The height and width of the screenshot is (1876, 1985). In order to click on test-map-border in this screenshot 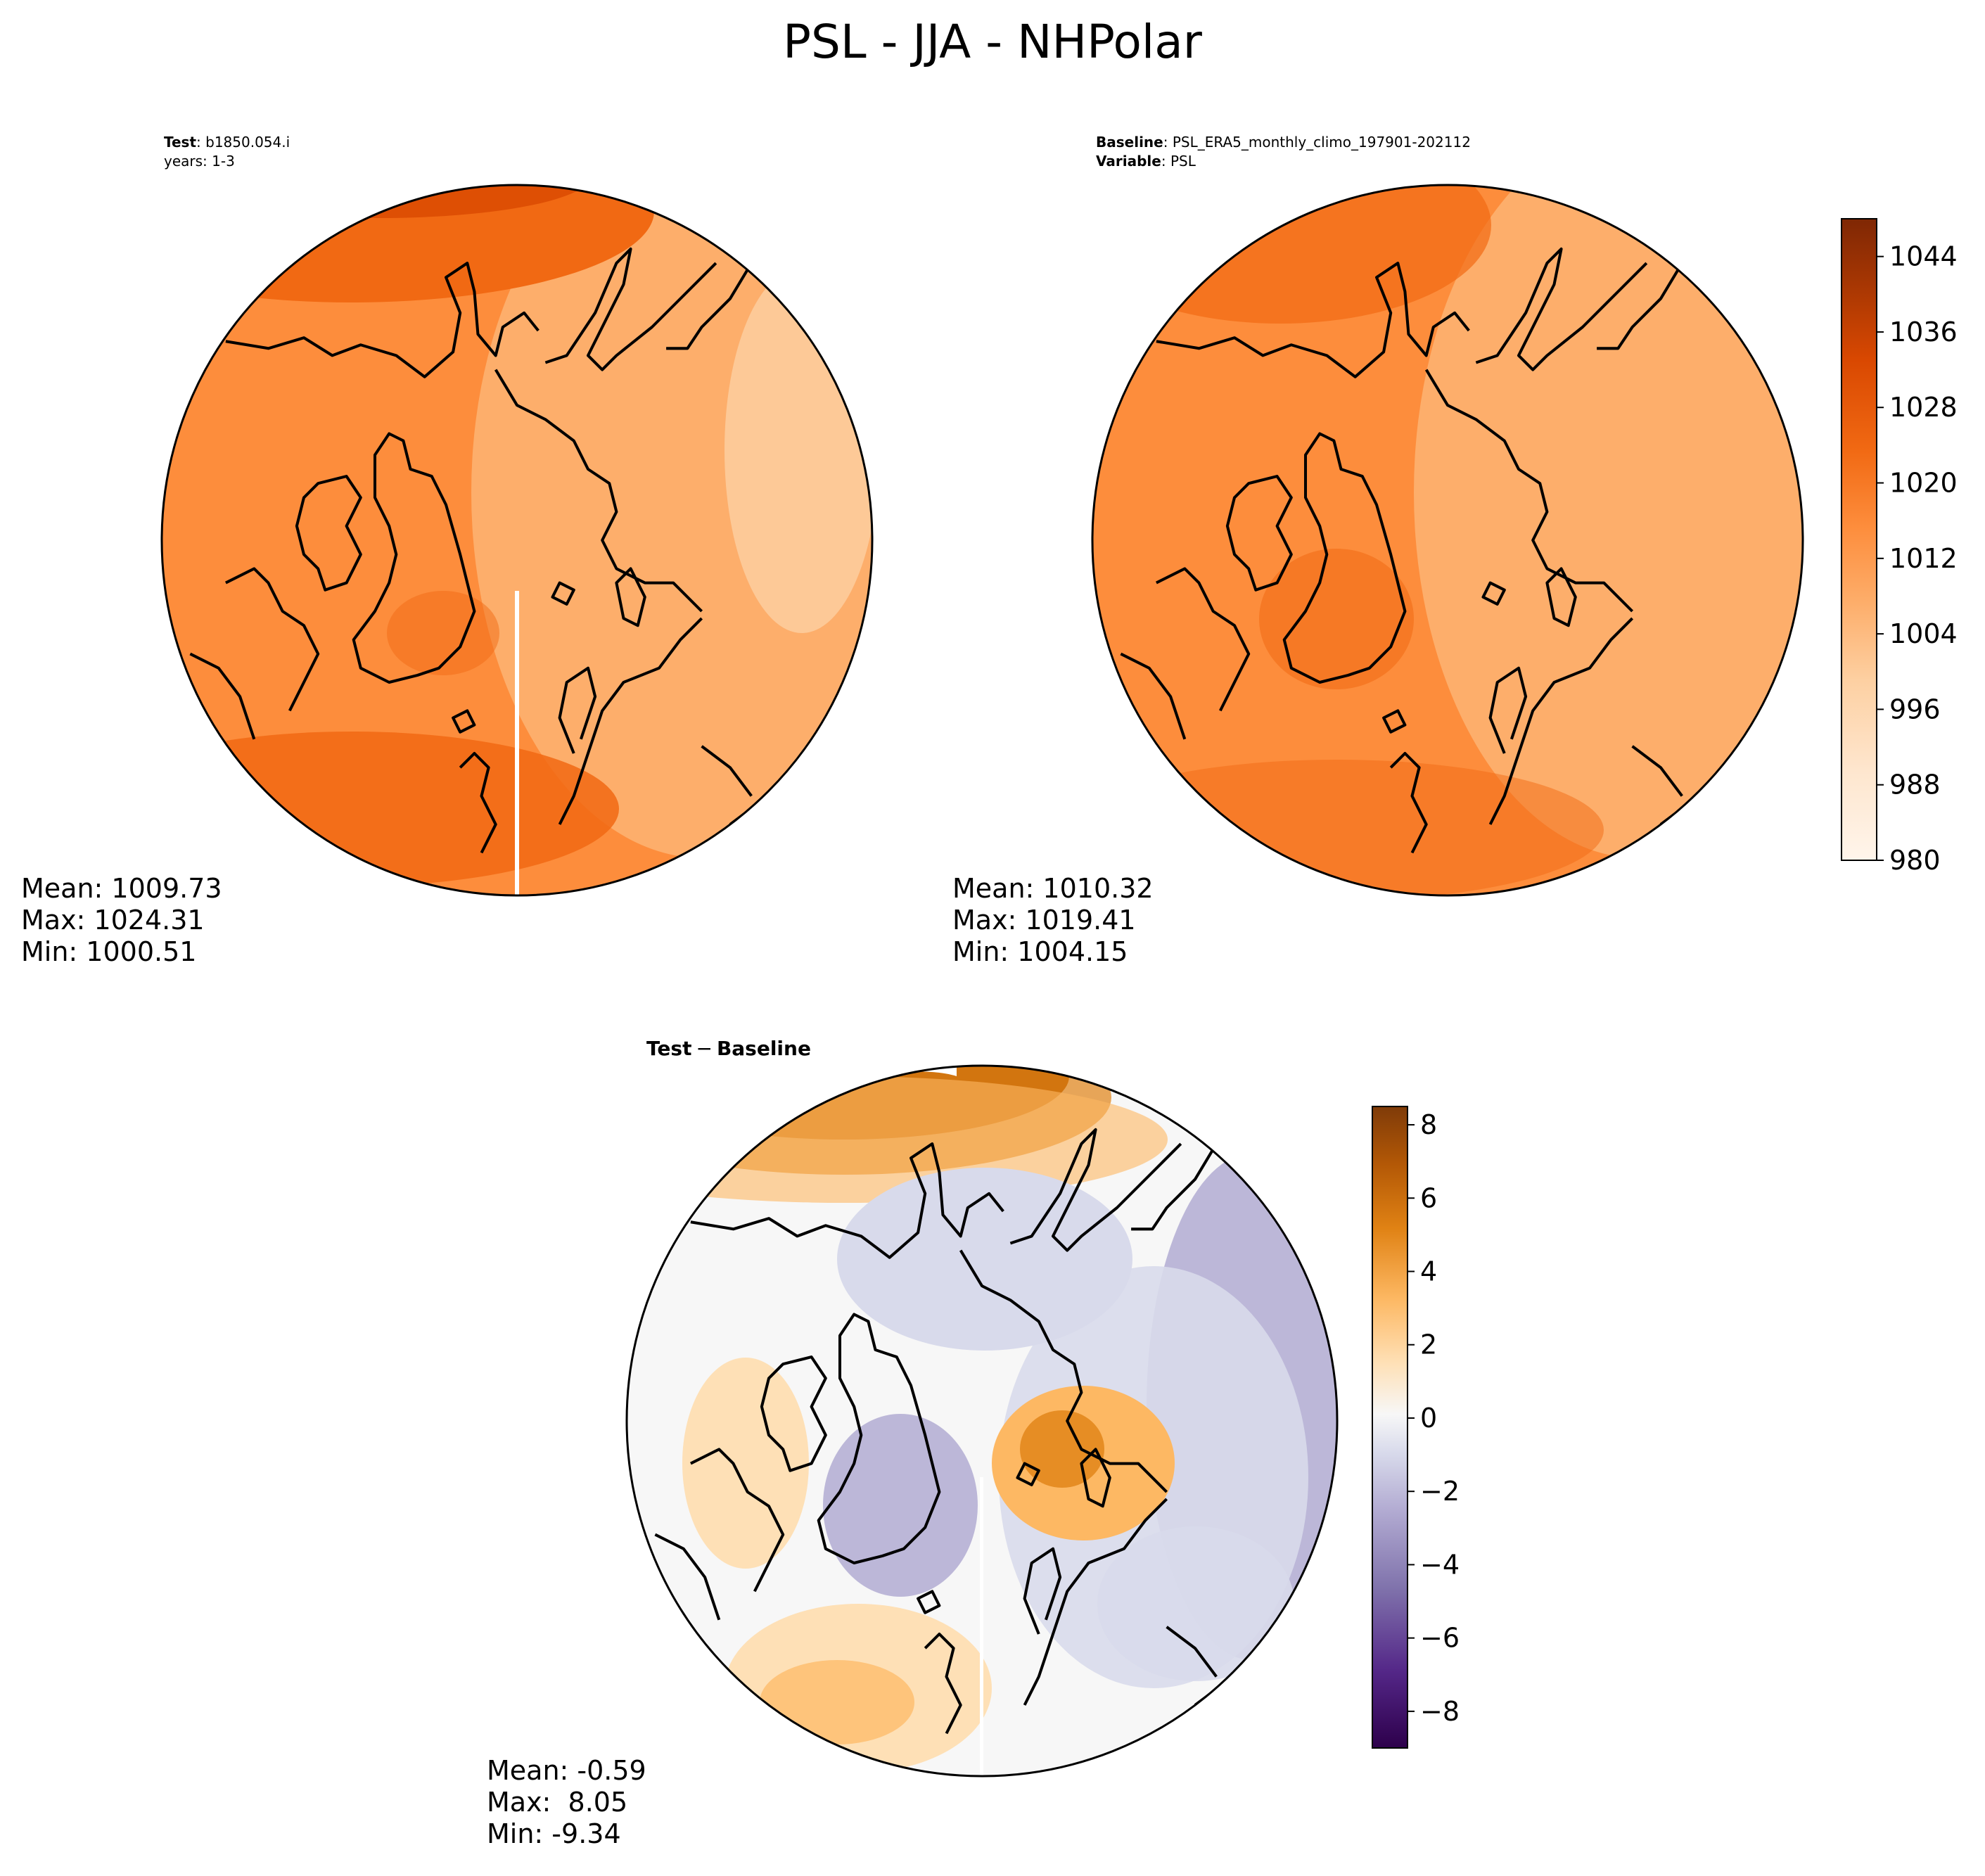, I will do `click(517, 540)`.